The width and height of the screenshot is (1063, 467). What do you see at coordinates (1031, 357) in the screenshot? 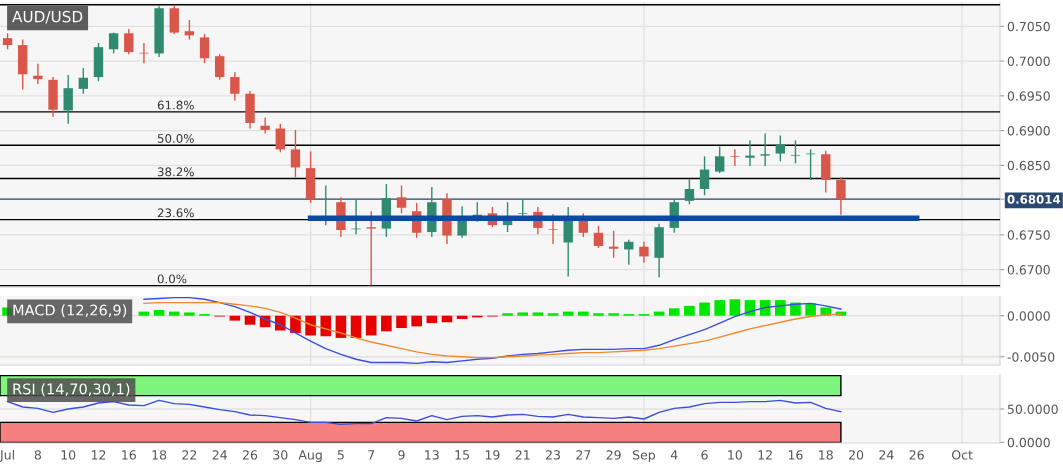
I see `y-tick-label: -0.0050` at bounding box center [1031, 357].